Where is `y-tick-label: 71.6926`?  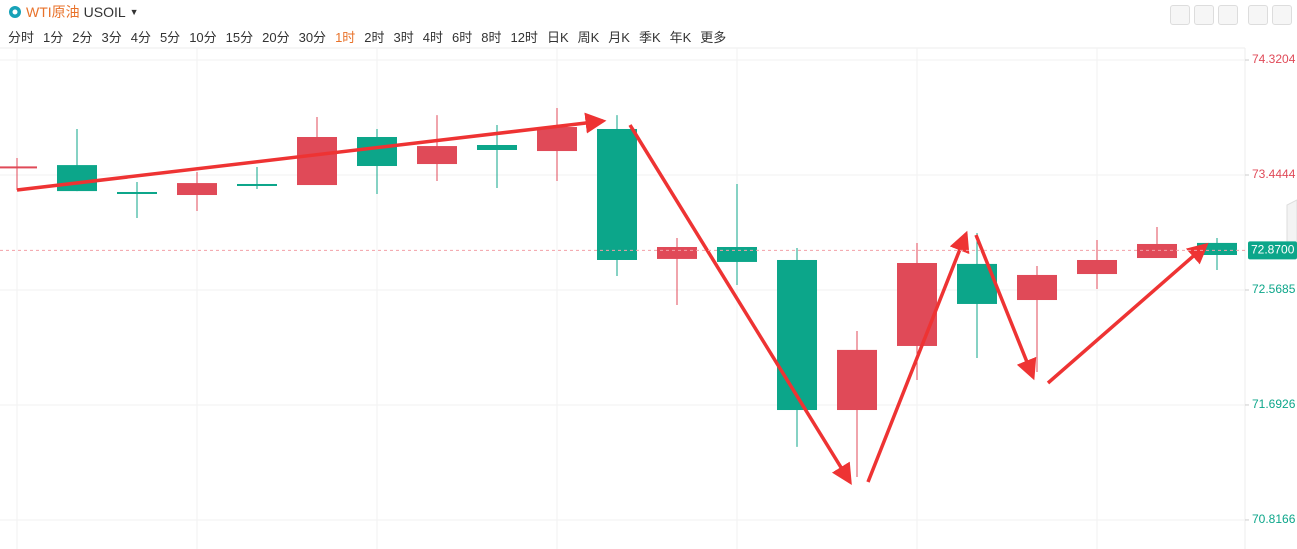
y-tick-label: 71.6926 is located at coordinates (1274, 404).